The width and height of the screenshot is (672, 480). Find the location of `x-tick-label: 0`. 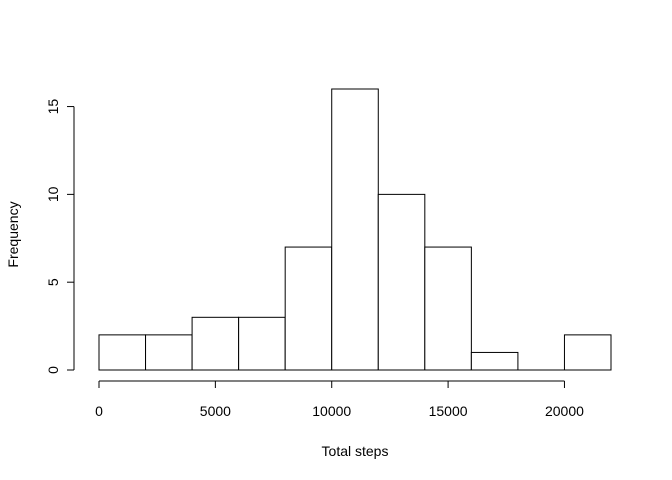

x-tick-label: 0 is located at coordinates (99, 411).